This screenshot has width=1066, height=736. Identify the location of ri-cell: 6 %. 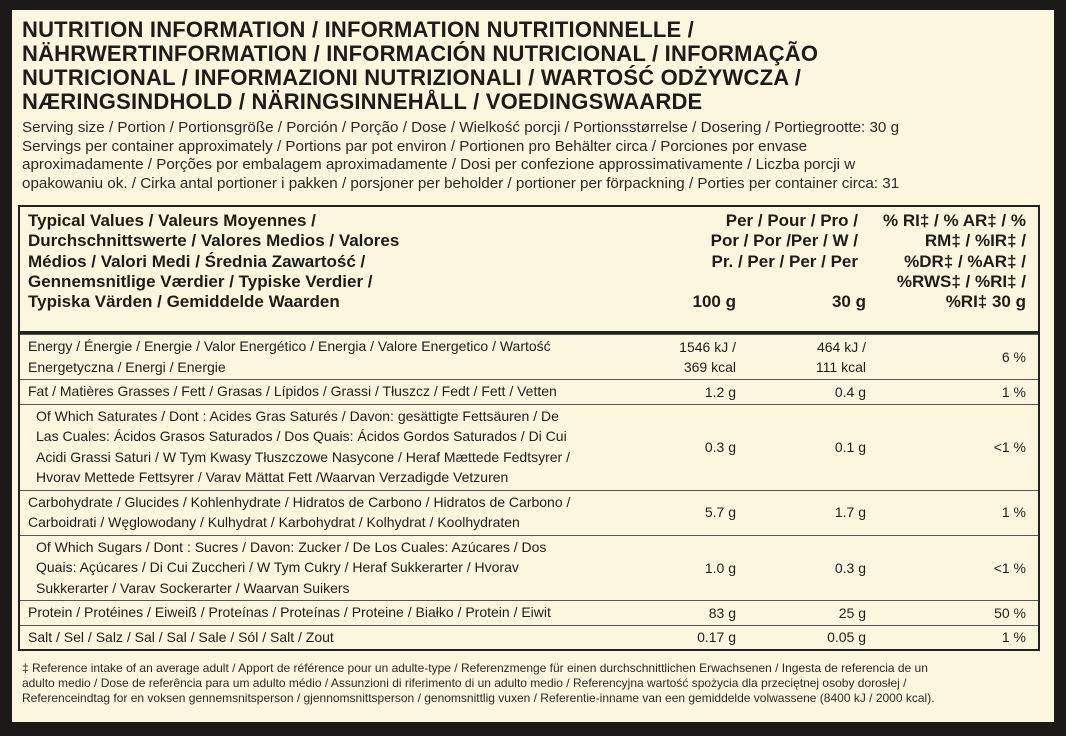
(1014, 357).